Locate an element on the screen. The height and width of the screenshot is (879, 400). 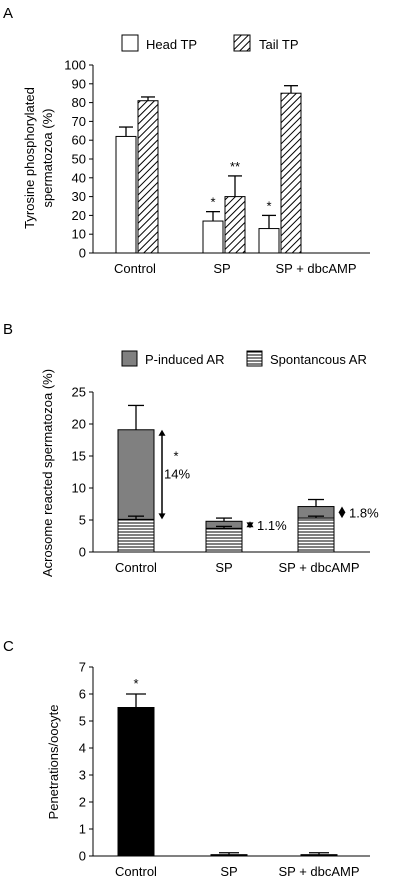
y-tick-label: 15 is located at coordinates (79, 456).